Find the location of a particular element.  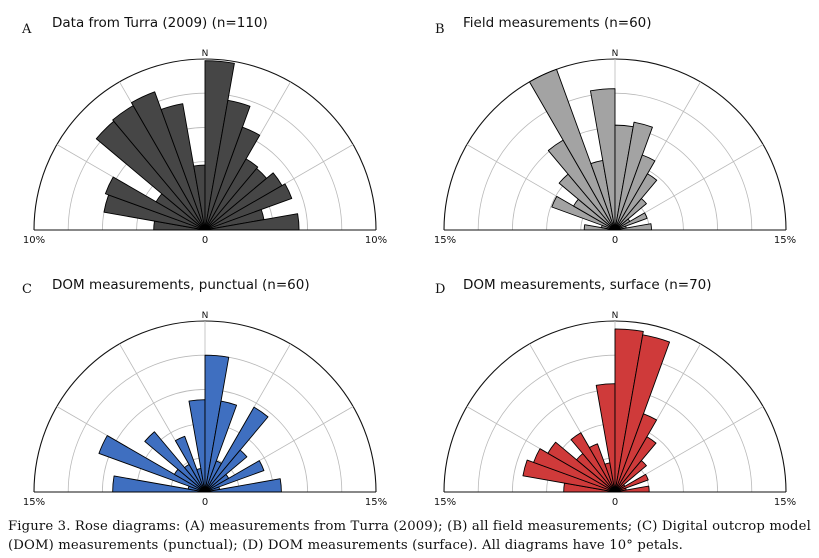

panel-d-letter: D is located at coordinates (440, 289).